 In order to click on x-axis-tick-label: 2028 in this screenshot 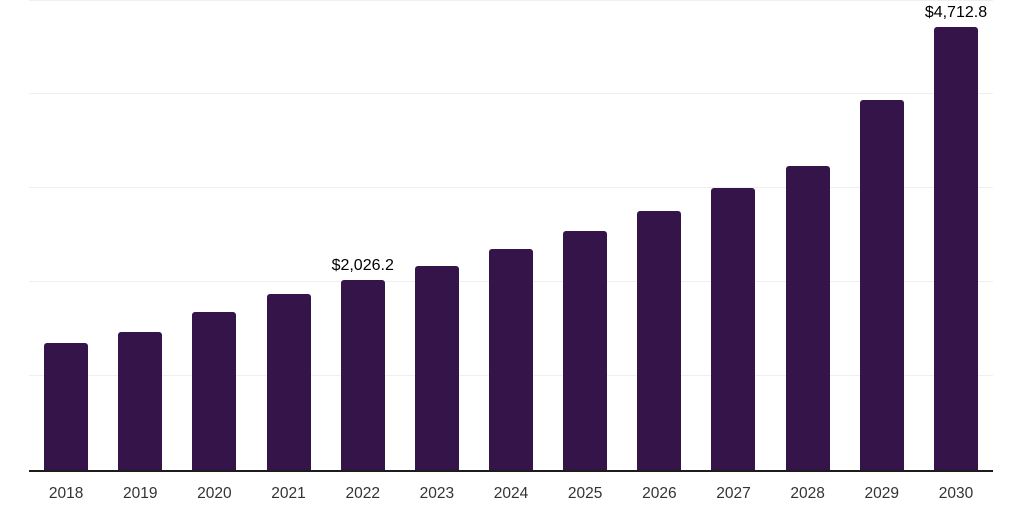, I will do `click(807, 493)`.